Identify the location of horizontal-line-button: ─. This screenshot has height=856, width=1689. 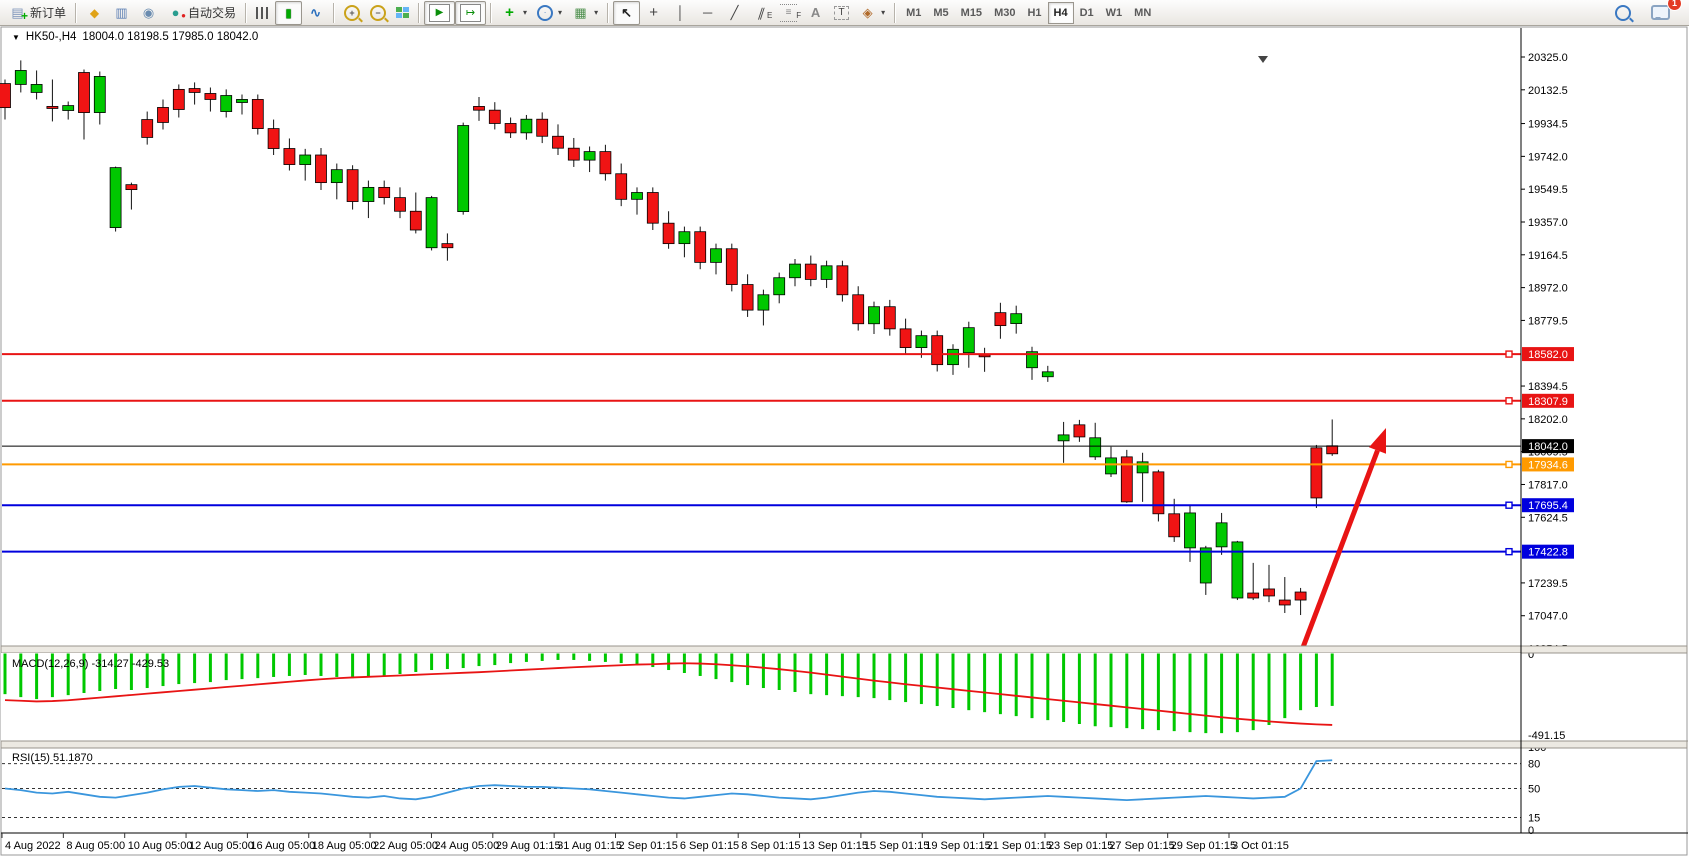
(707, 13).